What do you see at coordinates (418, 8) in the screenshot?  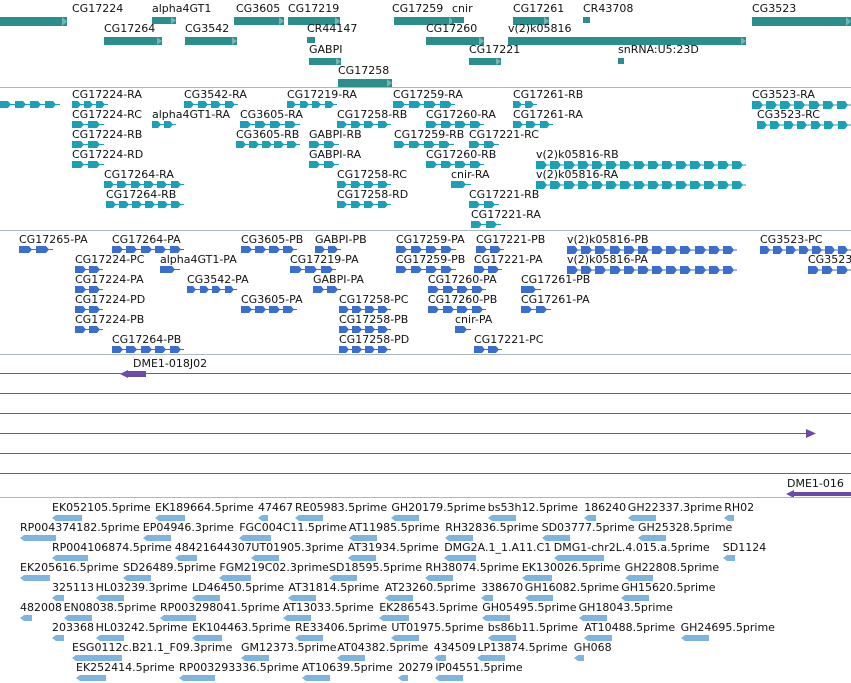 I see `genes-label: CG17259` at bounding box center [418, 8].